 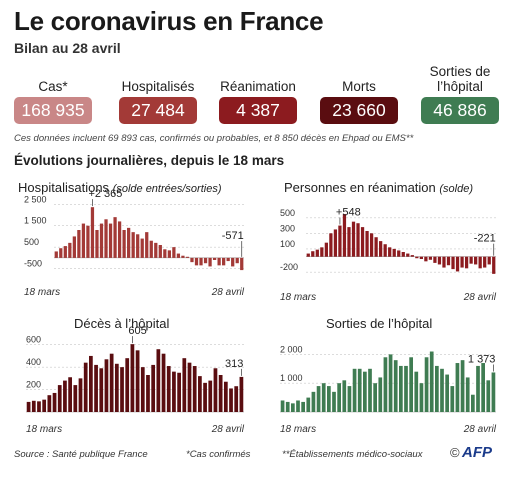 I want to click on chart-title-reanimation: Personnes en réanimation (solde), so click(x=378, y=187).